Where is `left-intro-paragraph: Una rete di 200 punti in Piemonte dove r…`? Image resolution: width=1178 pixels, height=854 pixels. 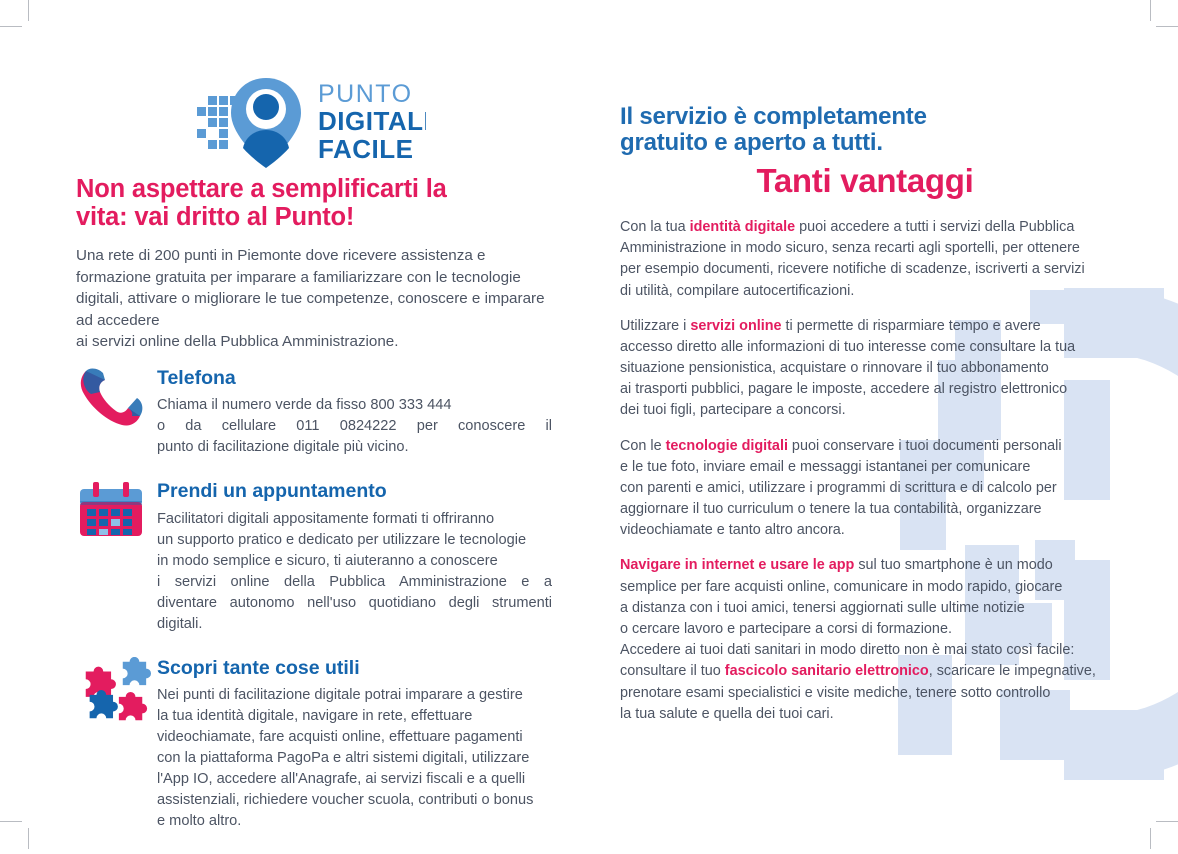
left-intro-paragraph: Una rete di 200 punti in Piemonte dove r… is located at coordinates (314, 299).